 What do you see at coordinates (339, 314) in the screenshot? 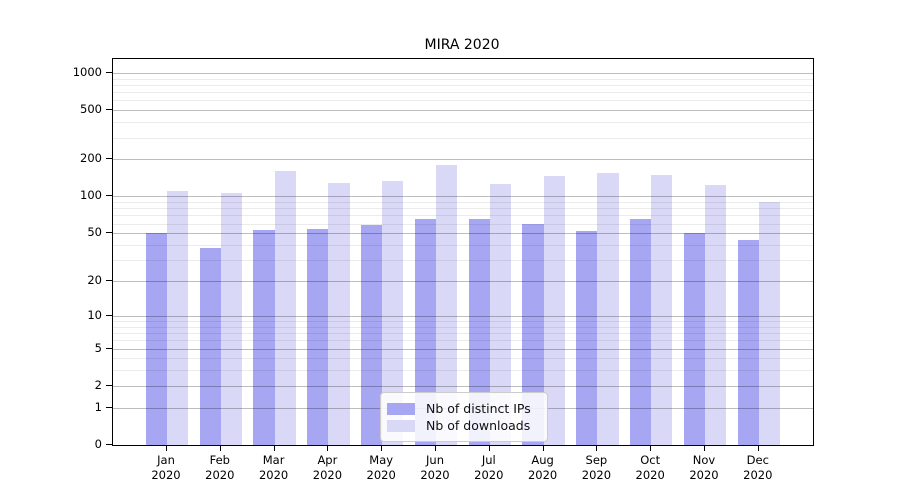
I see `bar-downloads-apr` at bounding box center [339, 314].